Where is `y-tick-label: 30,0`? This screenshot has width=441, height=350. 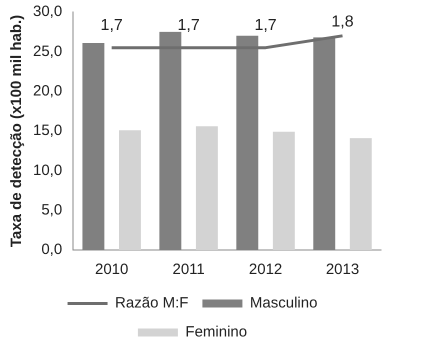 y-tick-label: 30,0 is located at coordinates (47, 11).